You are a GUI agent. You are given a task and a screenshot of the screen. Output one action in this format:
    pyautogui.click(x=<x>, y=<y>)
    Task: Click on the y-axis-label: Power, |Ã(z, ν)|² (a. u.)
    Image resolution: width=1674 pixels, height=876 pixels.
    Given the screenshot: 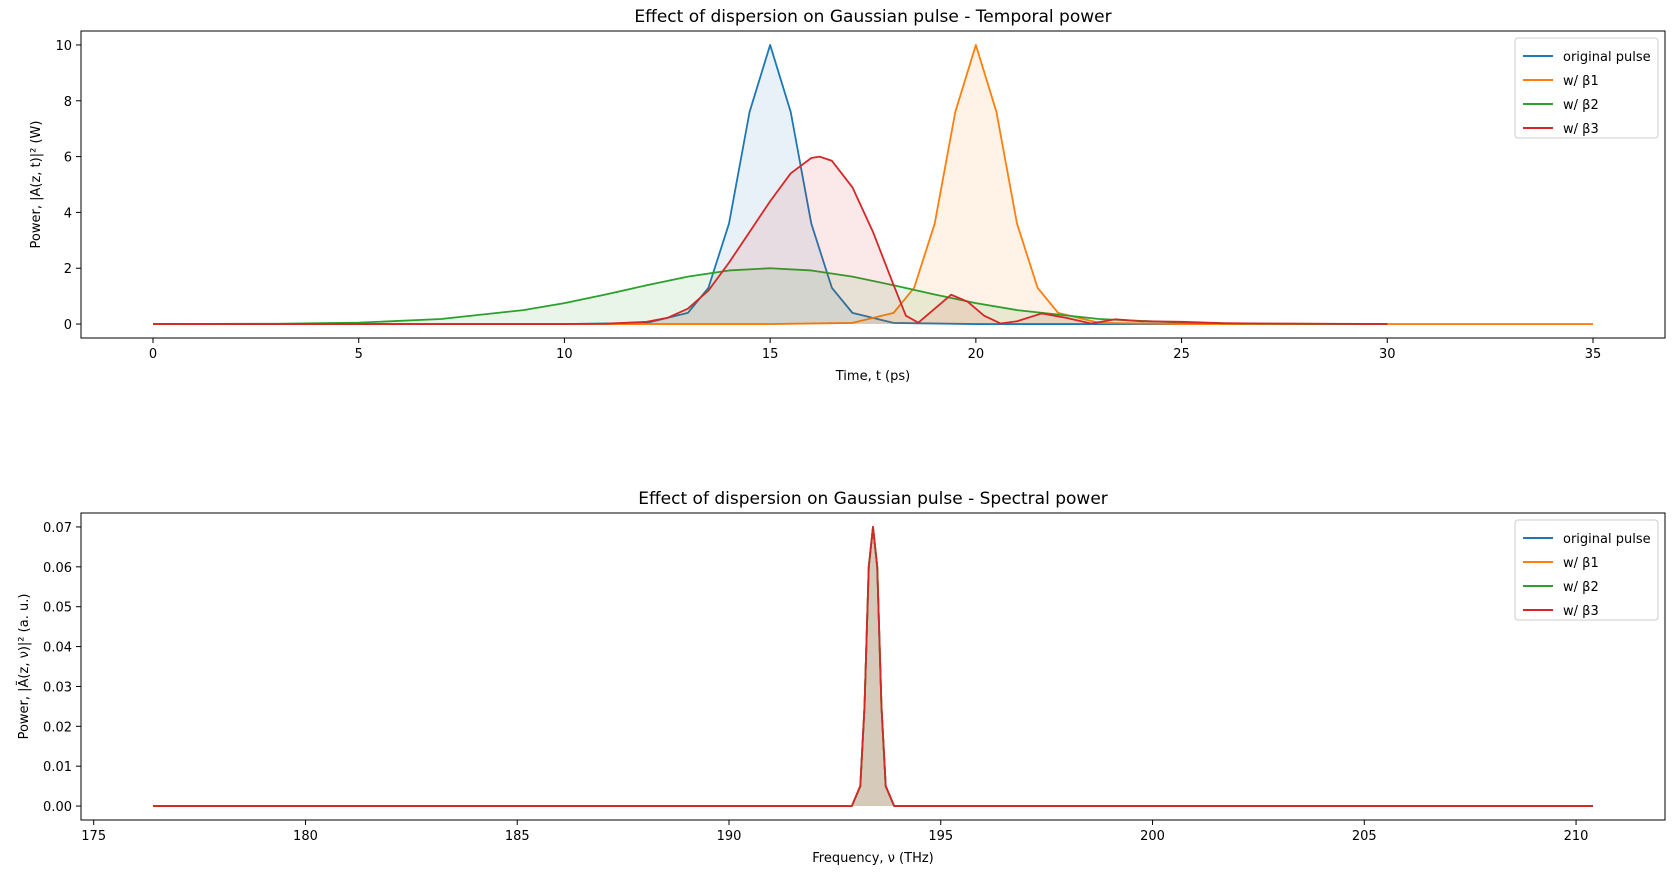 What is the action you would take?
    pyautogui.click(x=24, y=667)
    